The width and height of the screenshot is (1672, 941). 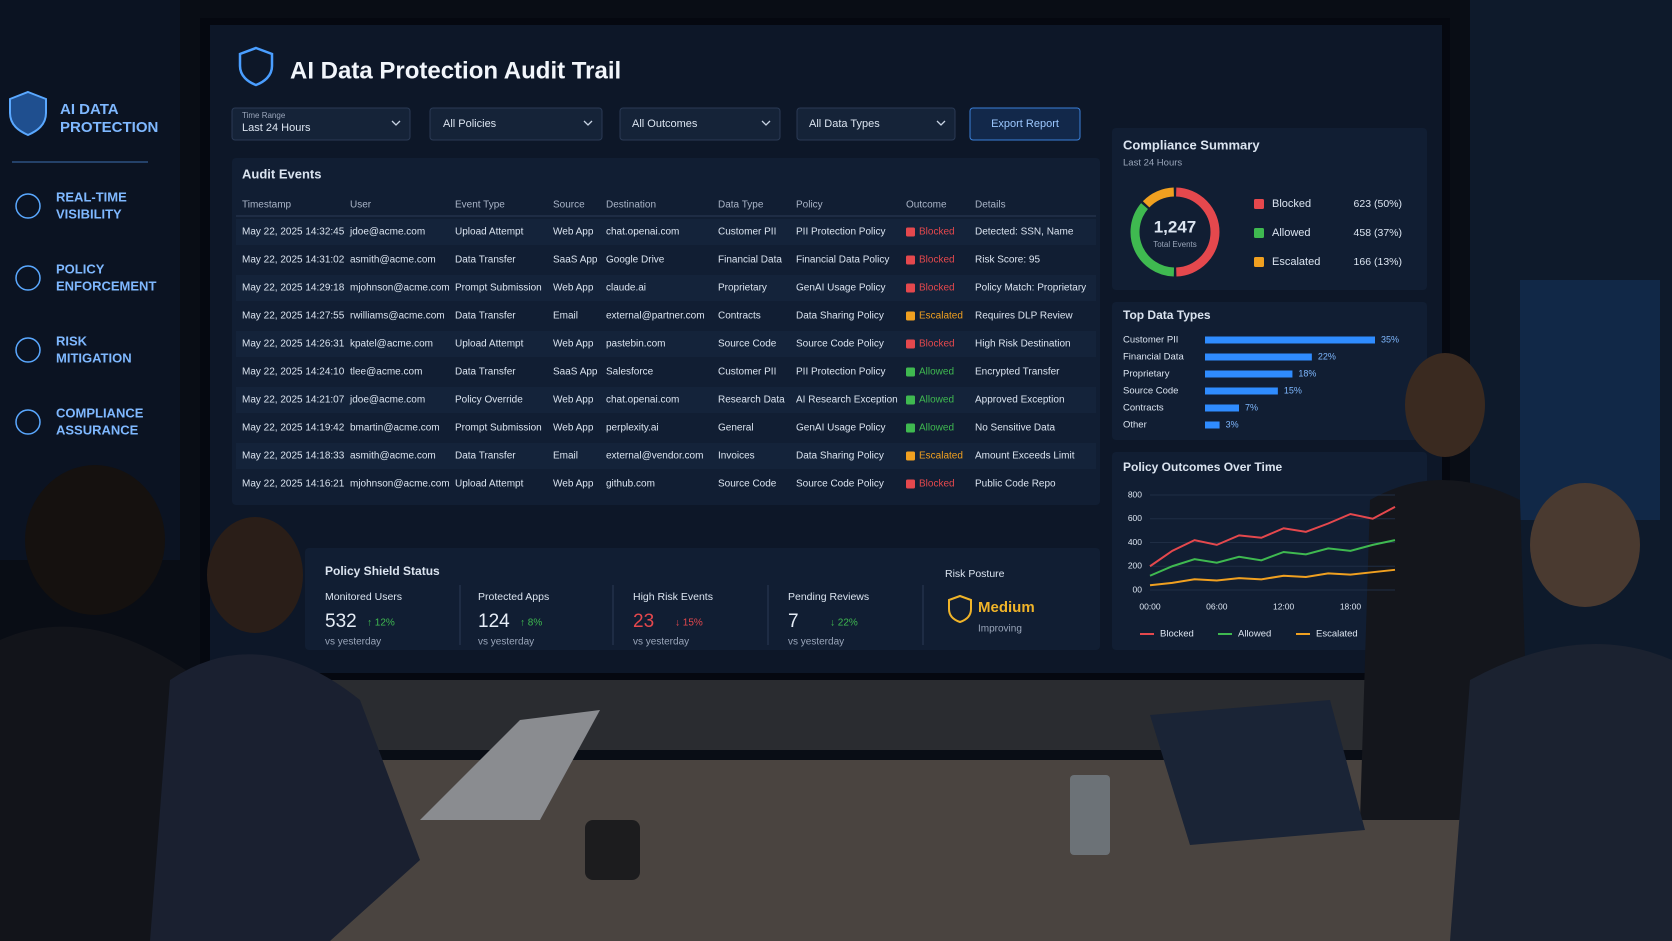 What do you see at coordinates (494, 621) in the screenshot?
I see `stat-value: 124` at bounding box center [494, 621].